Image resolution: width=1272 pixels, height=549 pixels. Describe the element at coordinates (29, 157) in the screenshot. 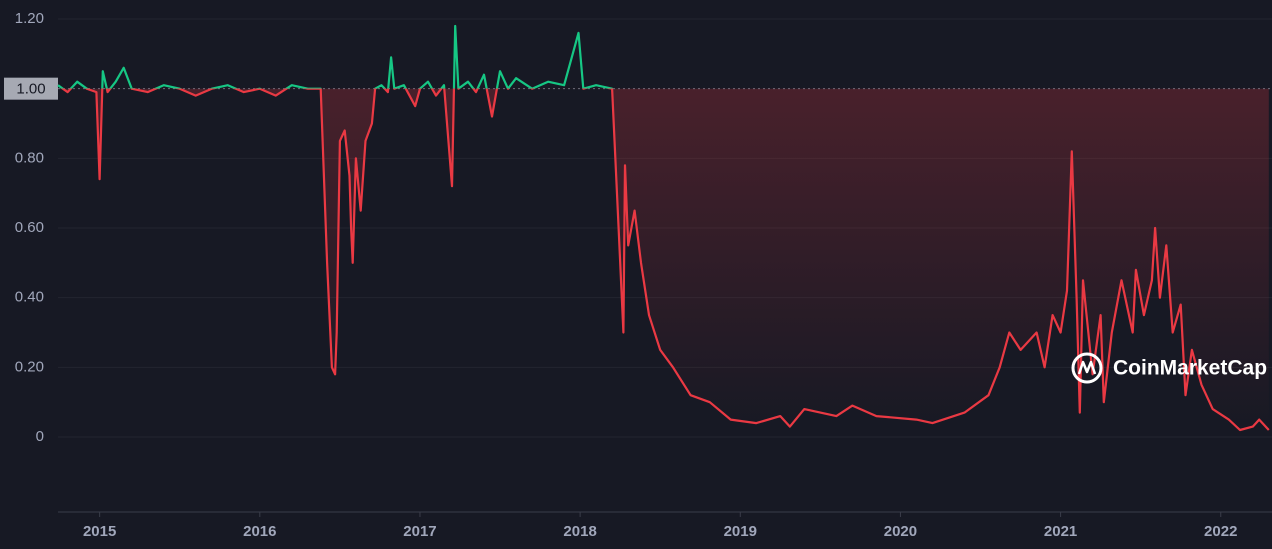

I see `y-tick-label: 0.80` at that location.